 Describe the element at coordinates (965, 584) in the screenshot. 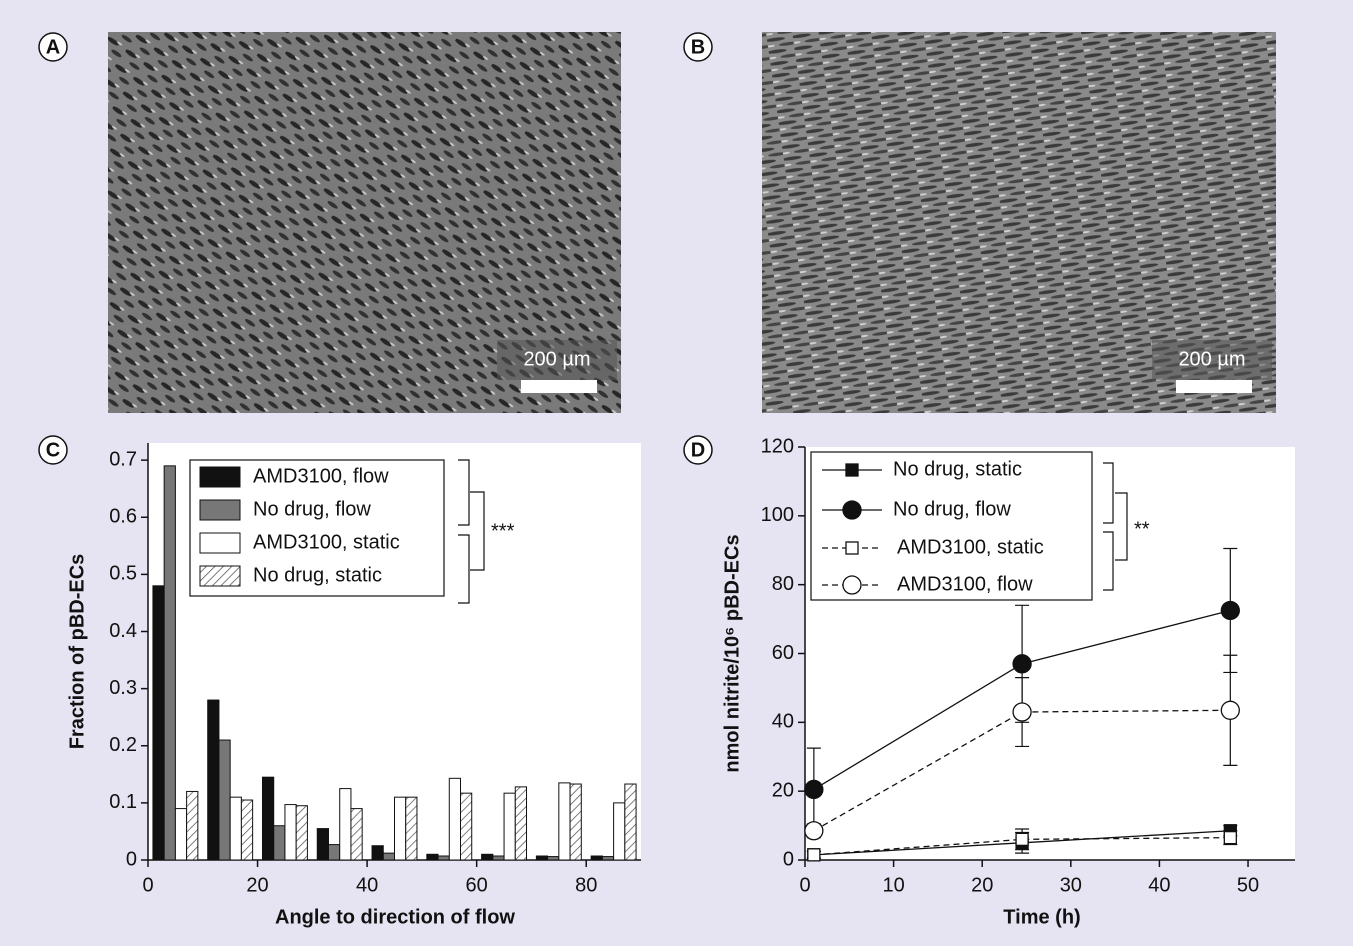

I see `legend-label: AMD3100, flow` at that location.